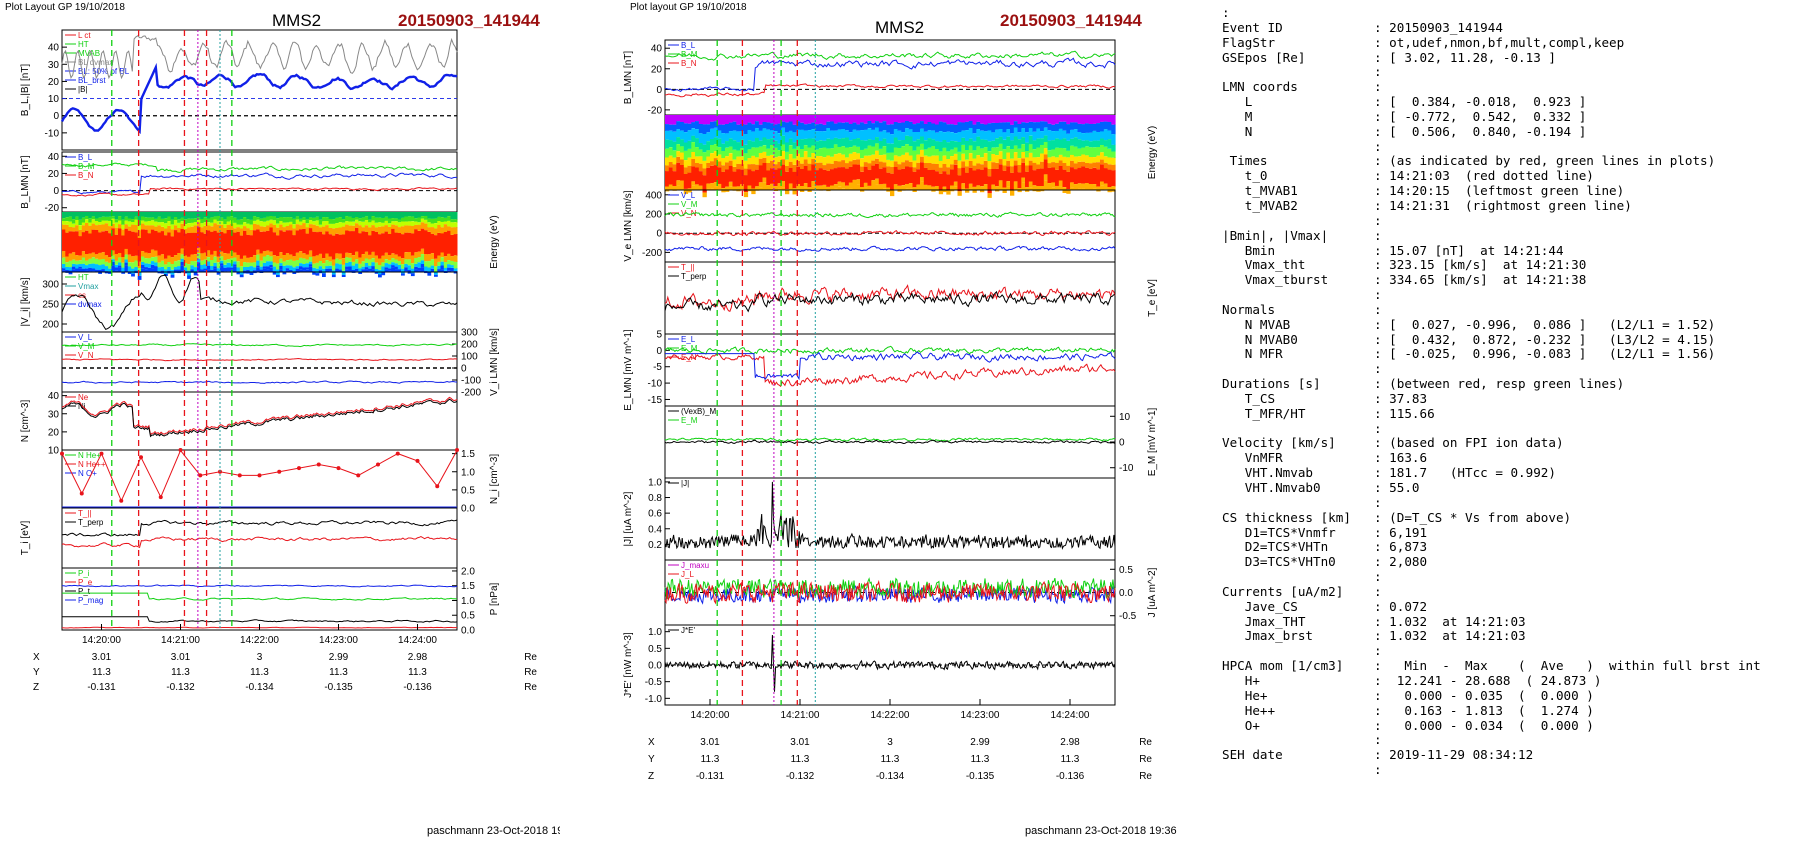 This screenshot has width=1804, height=841. What do you see at coordinates (657, 367) in the screenshot?
I see `y-tick-label: -5` at bounding box center [657, 367].